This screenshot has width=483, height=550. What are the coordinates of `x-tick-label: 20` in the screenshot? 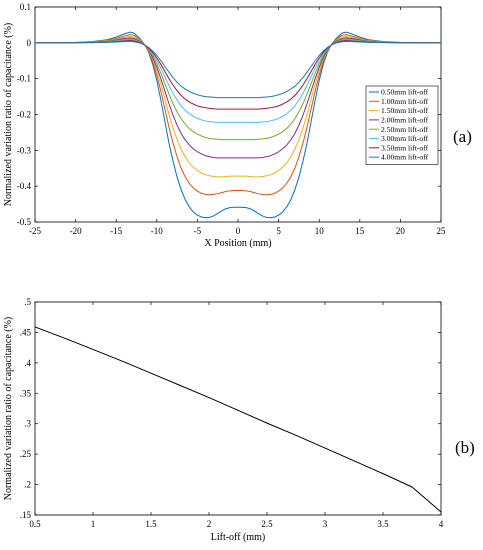 It's located at (401, 231).